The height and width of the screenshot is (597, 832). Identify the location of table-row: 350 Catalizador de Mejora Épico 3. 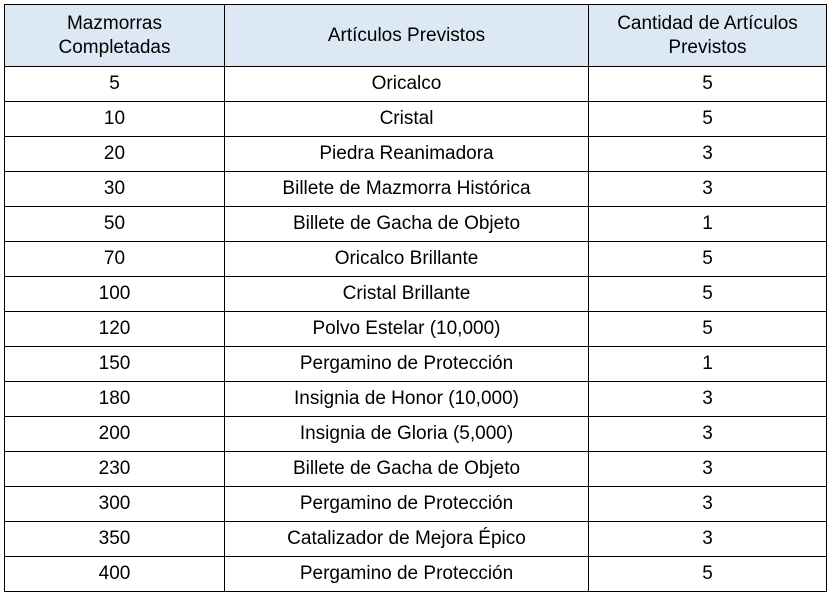
(415, 539).